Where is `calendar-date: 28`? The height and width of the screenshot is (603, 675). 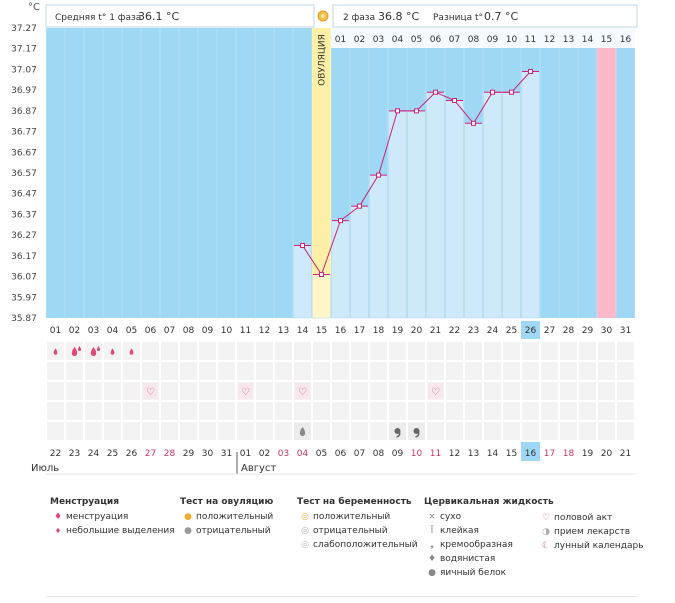
calendar-date: 28 is located at coordinates (170, 454).